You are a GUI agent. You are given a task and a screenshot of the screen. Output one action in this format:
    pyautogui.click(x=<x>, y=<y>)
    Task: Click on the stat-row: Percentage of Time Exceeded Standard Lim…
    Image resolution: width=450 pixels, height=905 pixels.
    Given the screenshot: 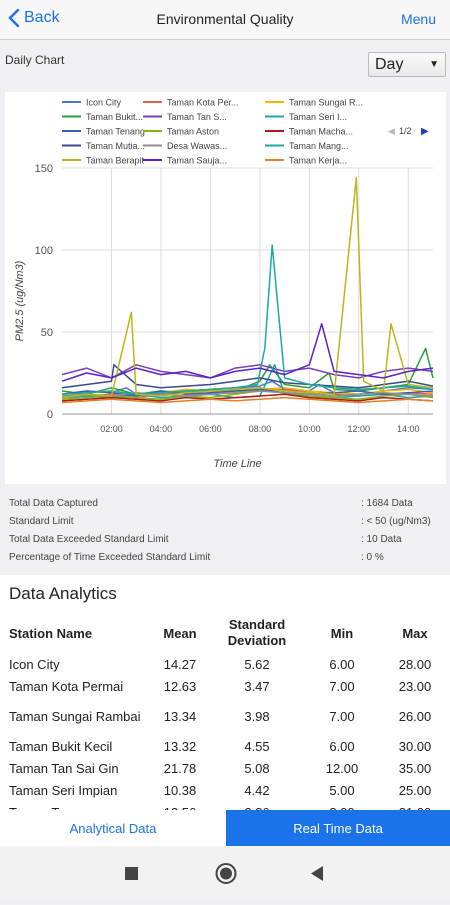 What is the action you would take?
    pyautogui.click(x=225, y=561)
    